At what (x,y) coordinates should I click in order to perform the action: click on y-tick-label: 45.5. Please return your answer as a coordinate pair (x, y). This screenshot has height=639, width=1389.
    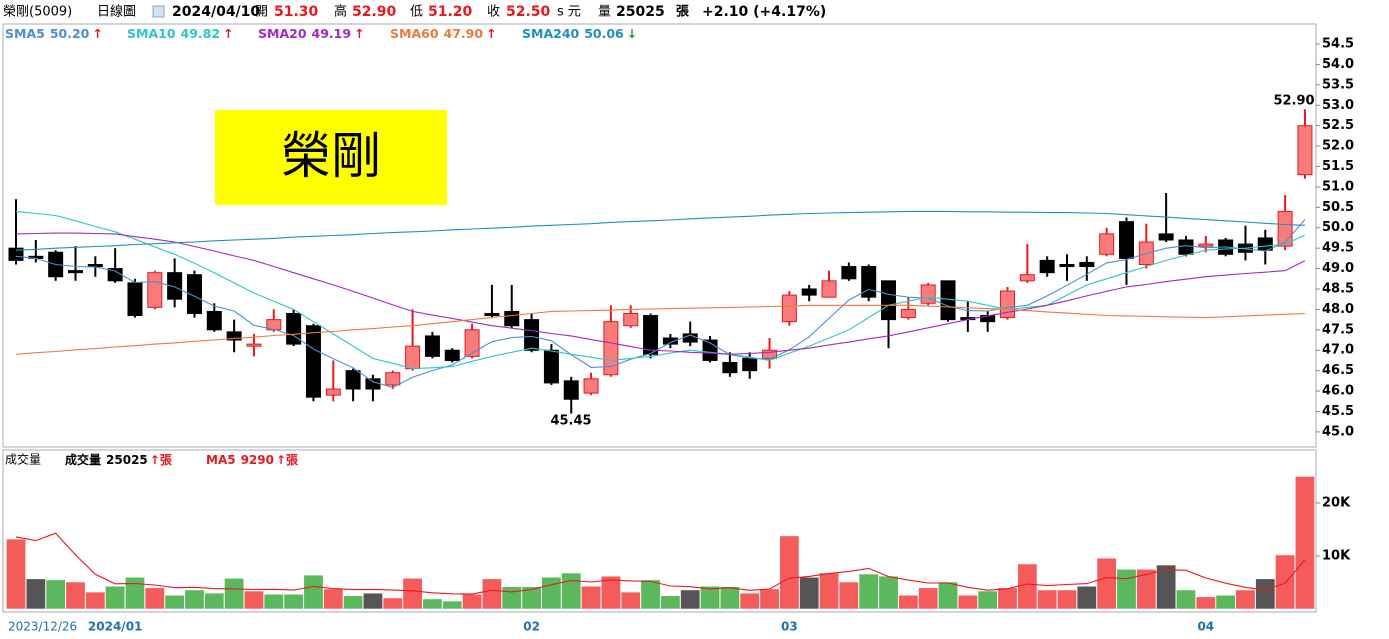
    Looking at the image, I should click on (1338, 411).